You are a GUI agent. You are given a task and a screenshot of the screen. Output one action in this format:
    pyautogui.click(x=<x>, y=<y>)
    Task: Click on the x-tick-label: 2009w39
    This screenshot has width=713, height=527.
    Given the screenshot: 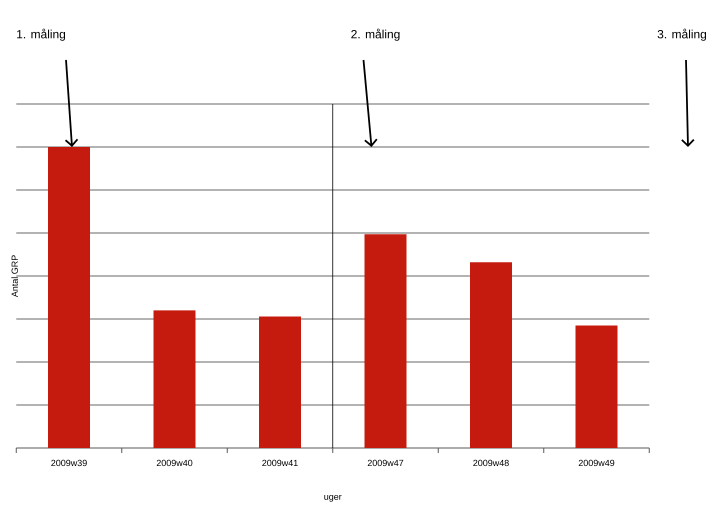 What is the action you would take?
    pyautogui.click(x=69, y=463)
    